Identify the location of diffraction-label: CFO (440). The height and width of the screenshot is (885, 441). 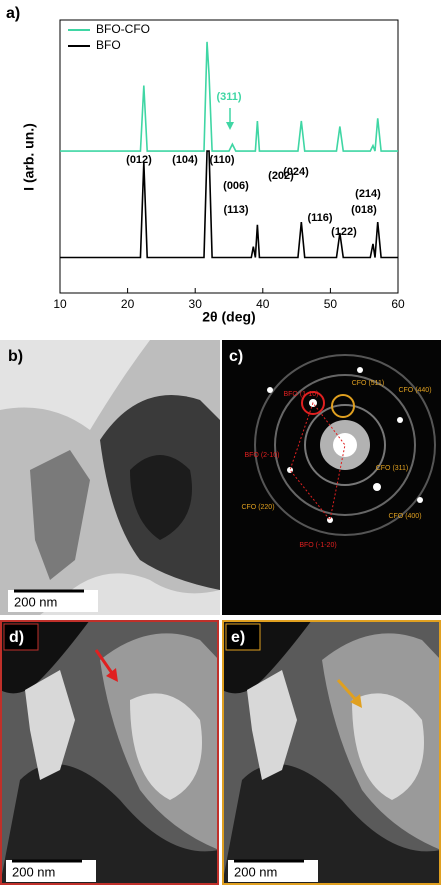
(414, 390).